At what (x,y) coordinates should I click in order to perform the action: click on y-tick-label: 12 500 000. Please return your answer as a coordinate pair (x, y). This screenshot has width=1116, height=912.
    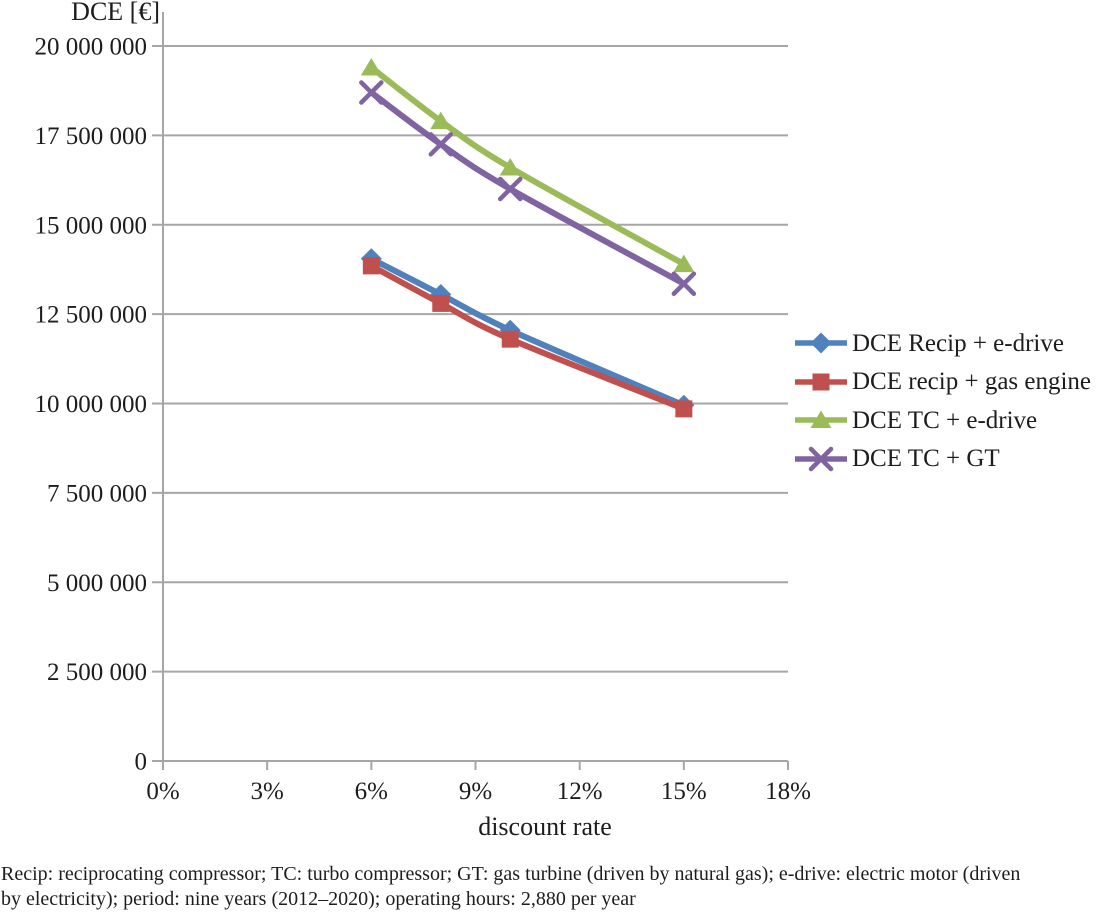
    Looking at the image, I should click on (91, 315).